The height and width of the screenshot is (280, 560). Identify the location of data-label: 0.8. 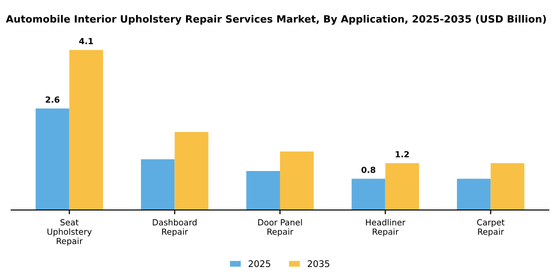
(368, 169).